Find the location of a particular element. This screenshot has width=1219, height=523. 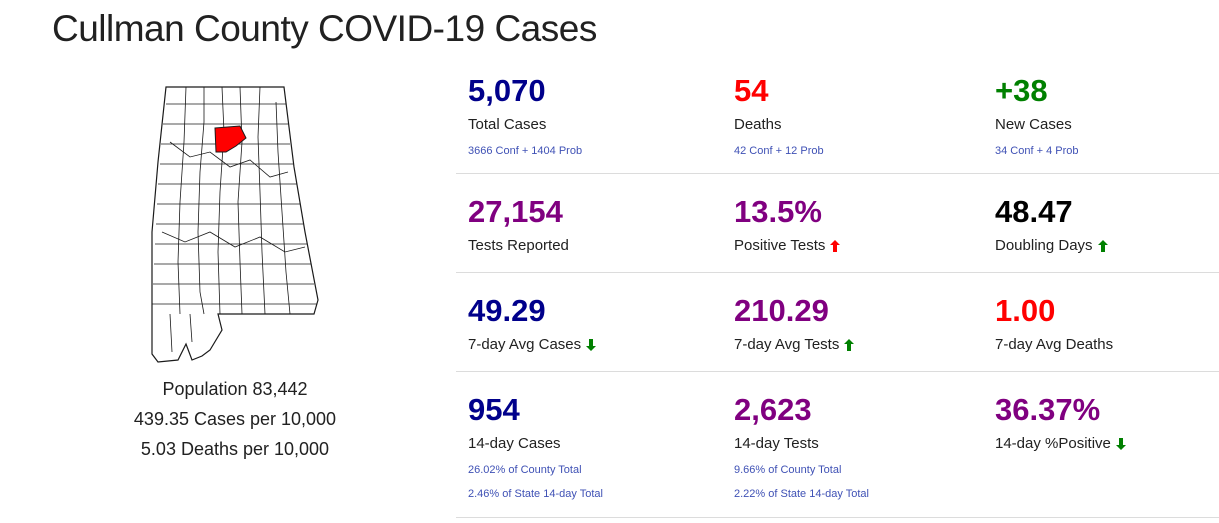

stat-value: 48.47 is located at coordinates (1034, 211).